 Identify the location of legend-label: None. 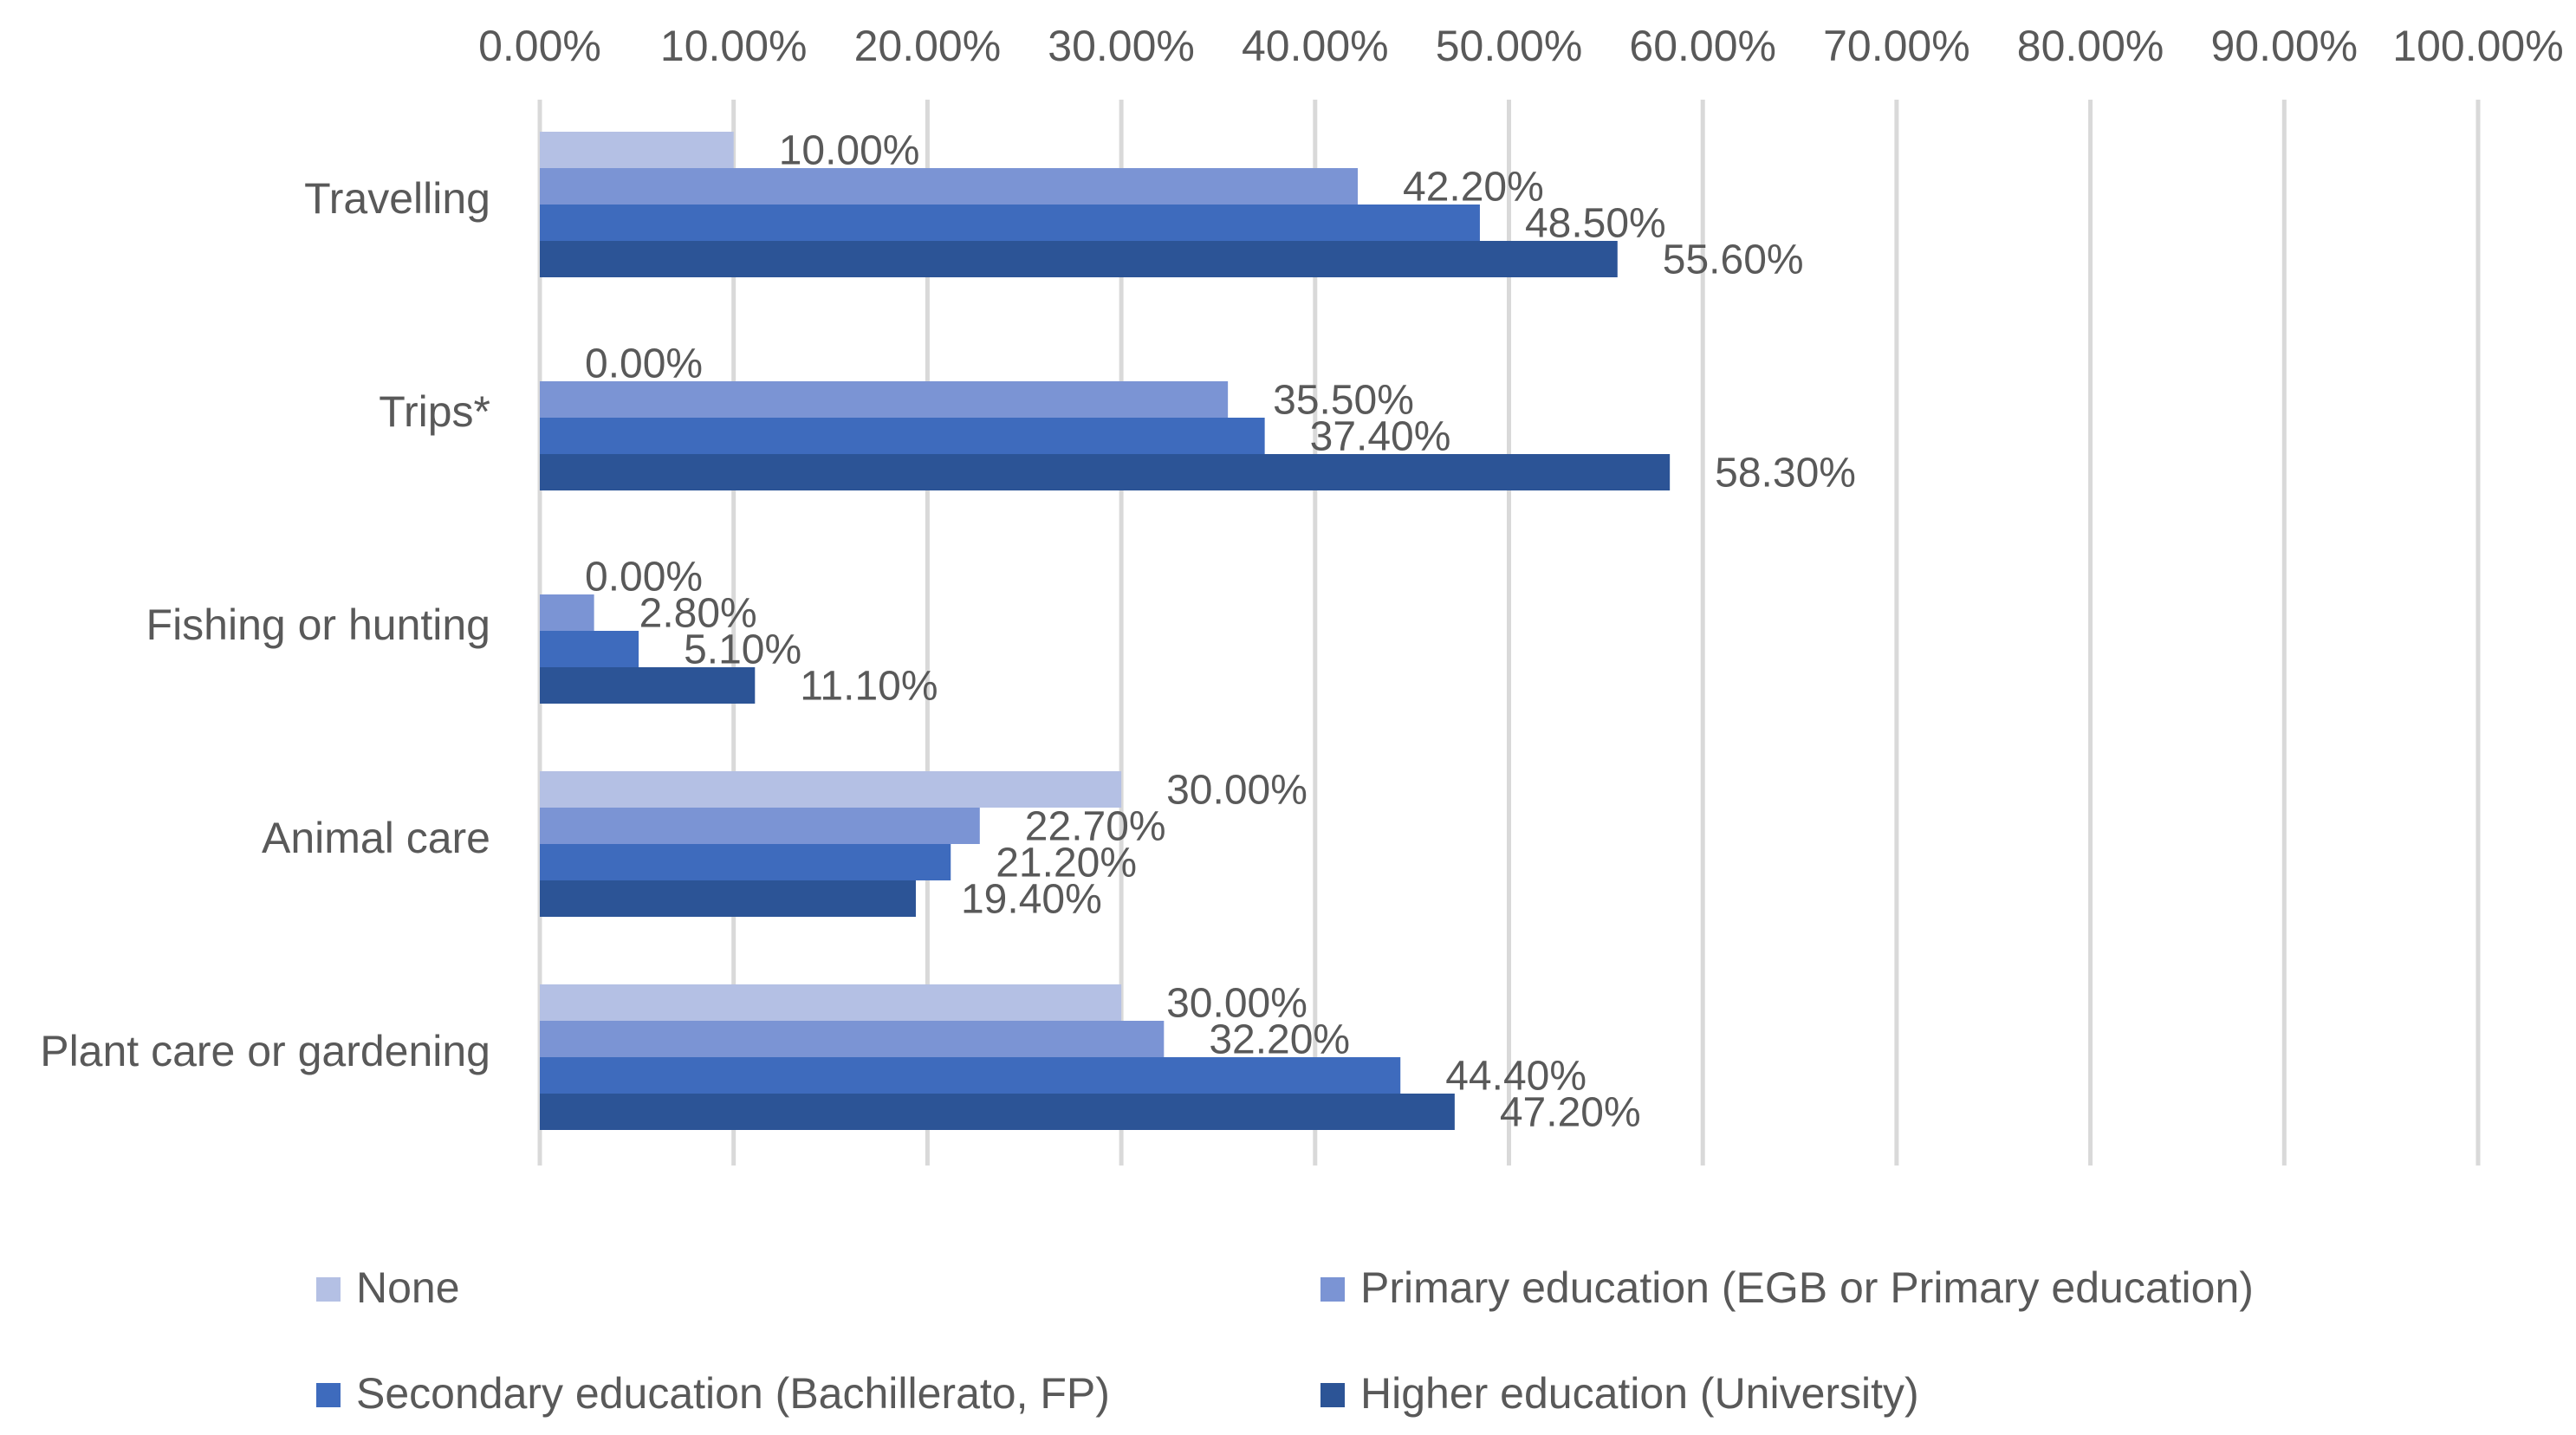
(408, 1287).